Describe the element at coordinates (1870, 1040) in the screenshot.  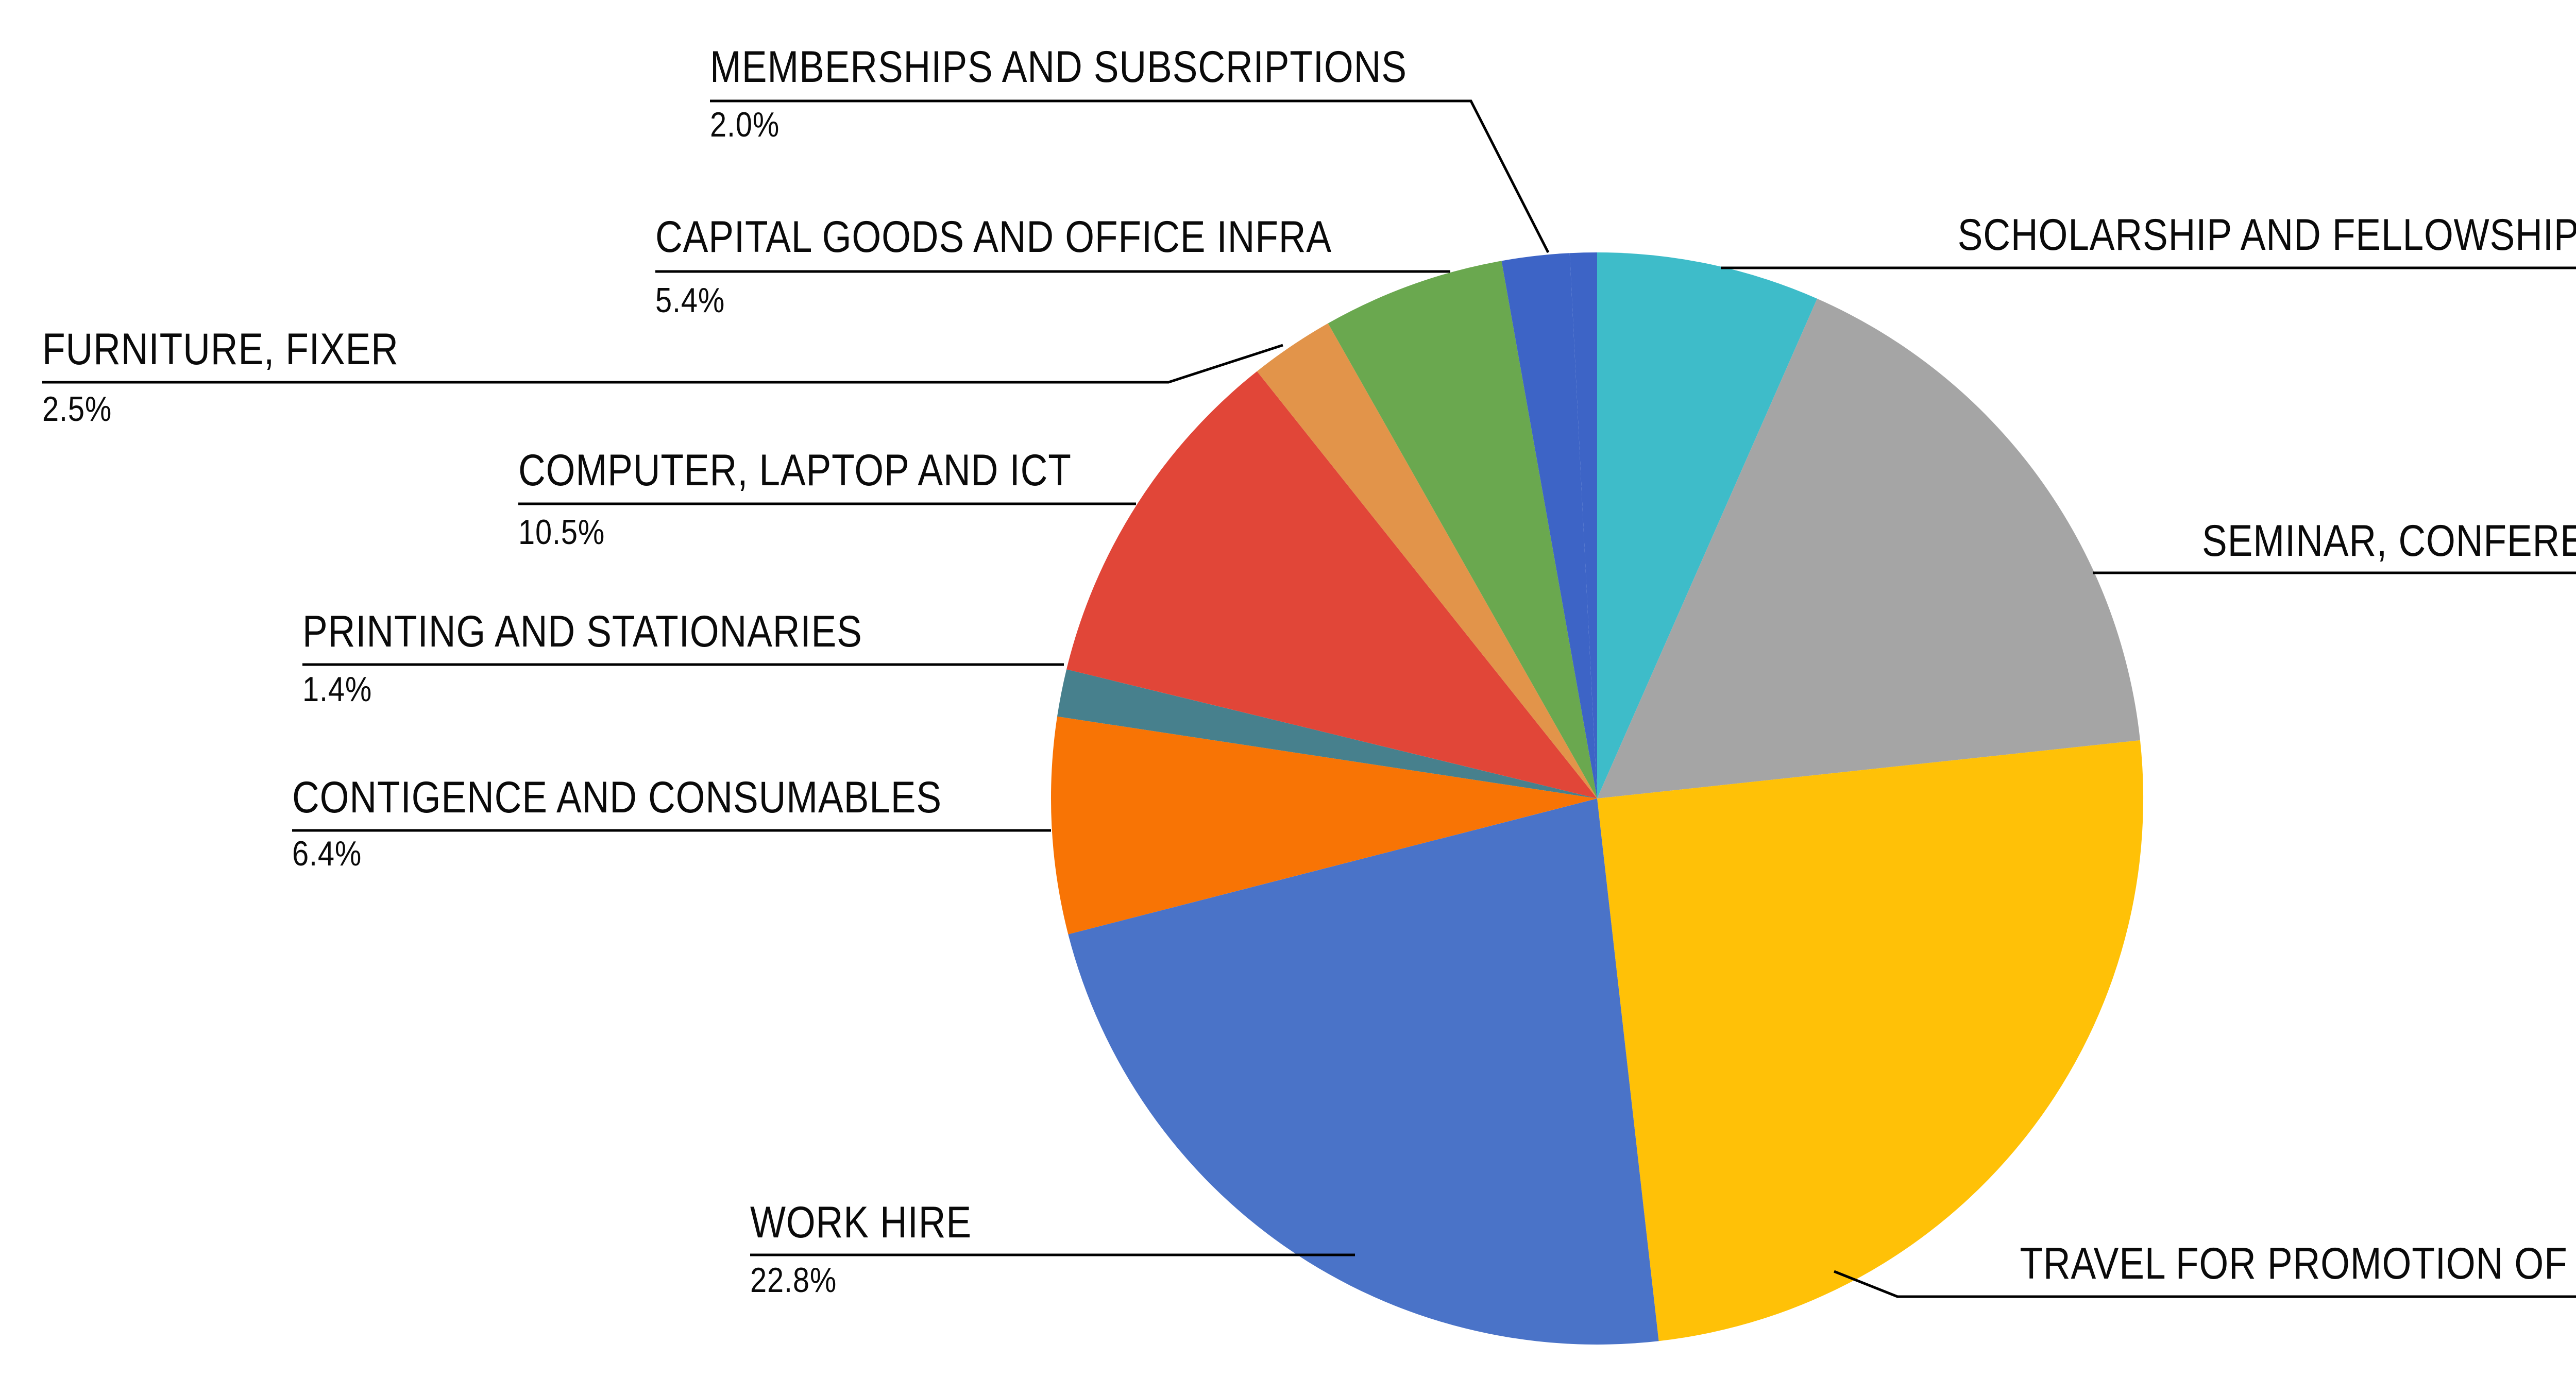
I see `pie-slice-travel` at that location.